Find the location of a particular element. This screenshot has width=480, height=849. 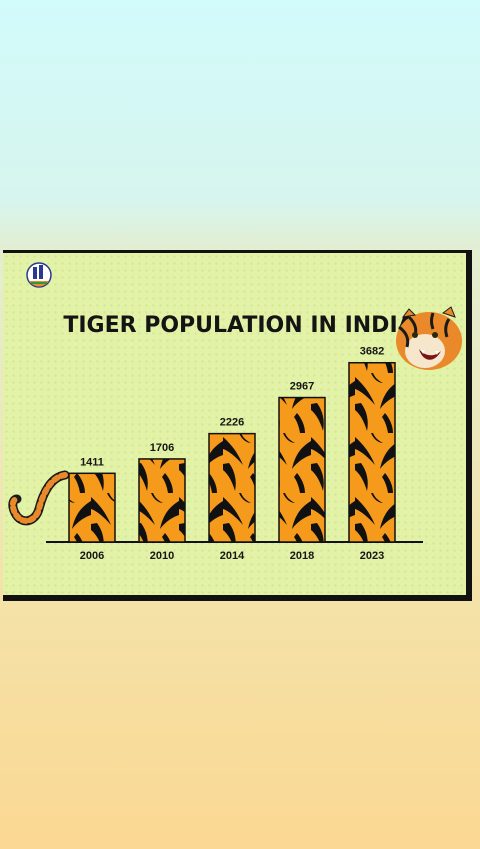

value-label-2018: 2967 is located at coordinates (302, 387).